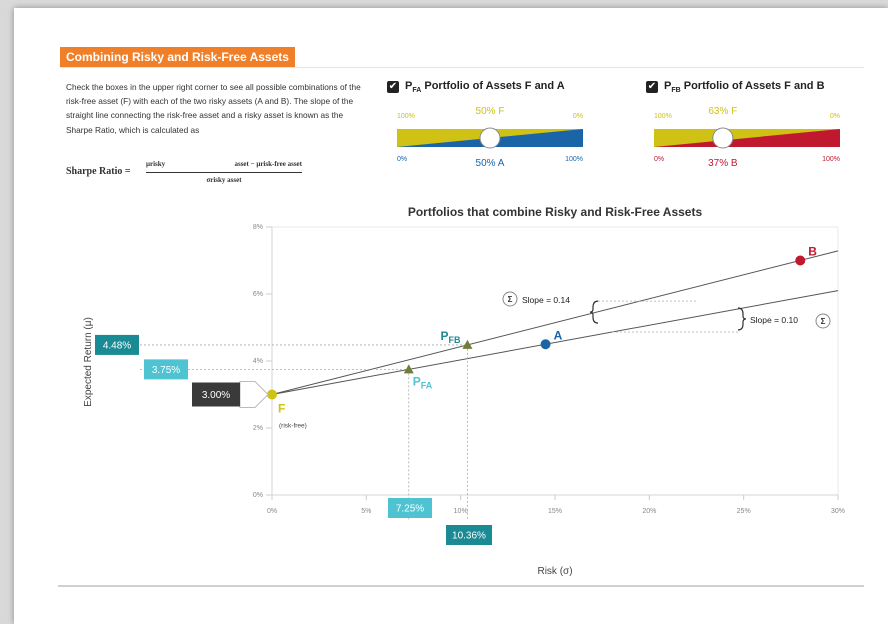 This screenshot has height=624, width=888. I want to click on return-readout-fa-text: 3.75%, so click(166, 370).